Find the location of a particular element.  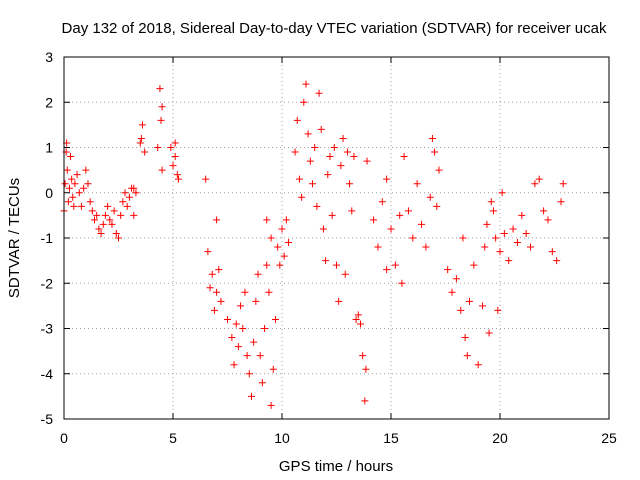

x-tick-label: 15 is located at coordinates (391, 438).